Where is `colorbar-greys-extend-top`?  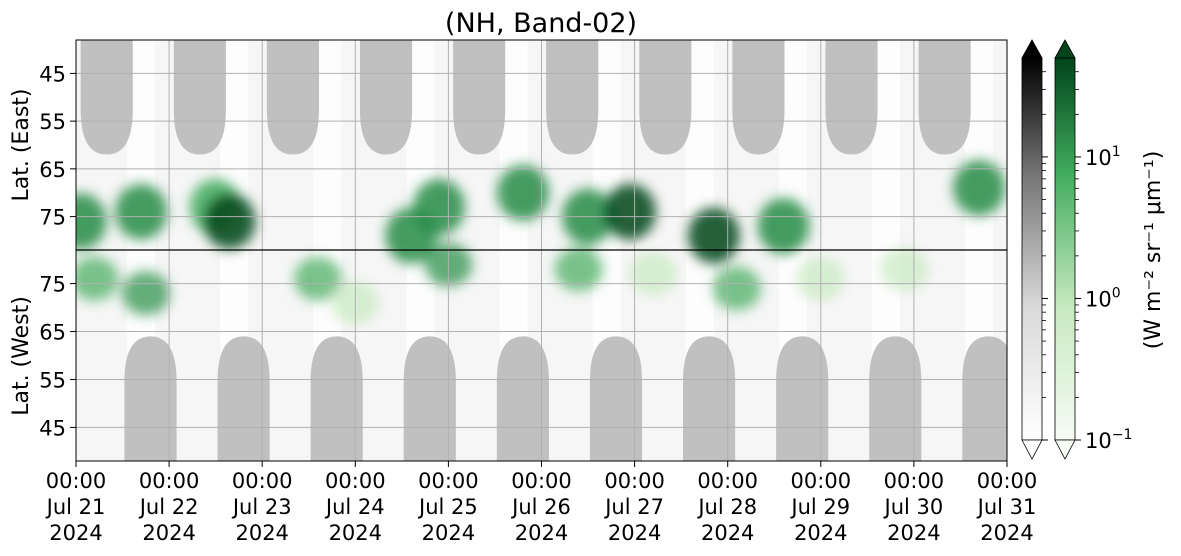
colorbar-greys-extend-top is located at coordinates (1032, 49).